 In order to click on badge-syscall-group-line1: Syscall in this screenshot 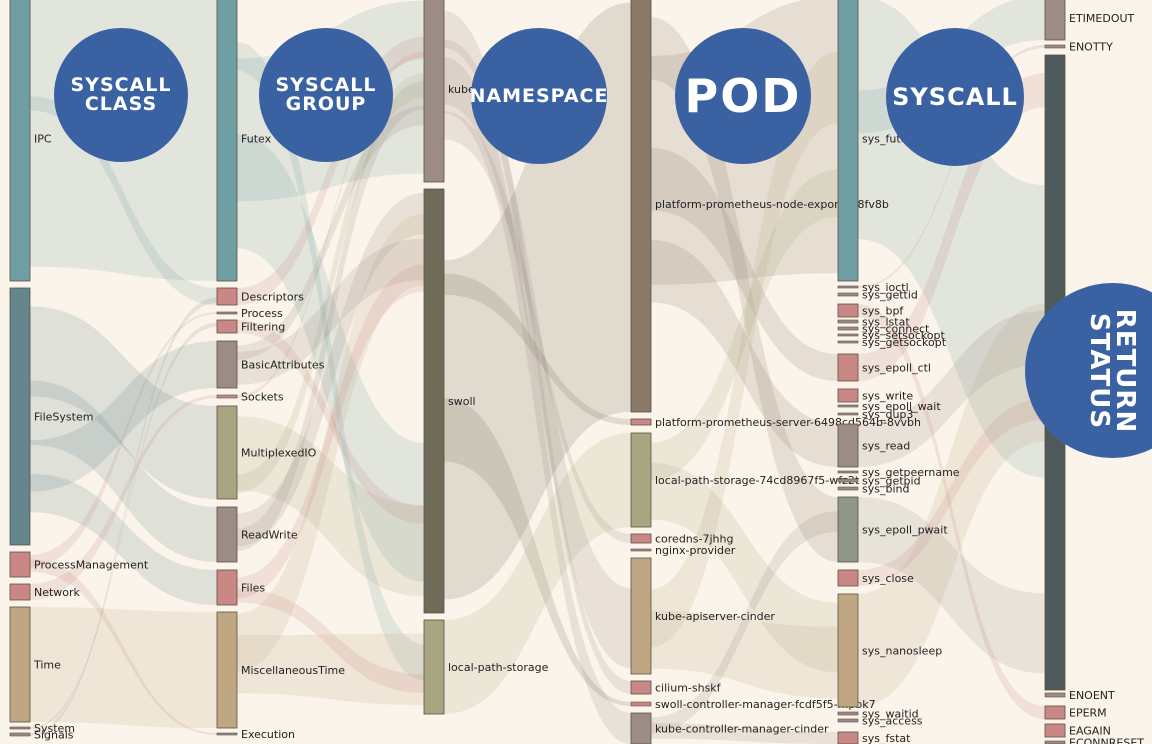, I will do `click(326, 85)`.